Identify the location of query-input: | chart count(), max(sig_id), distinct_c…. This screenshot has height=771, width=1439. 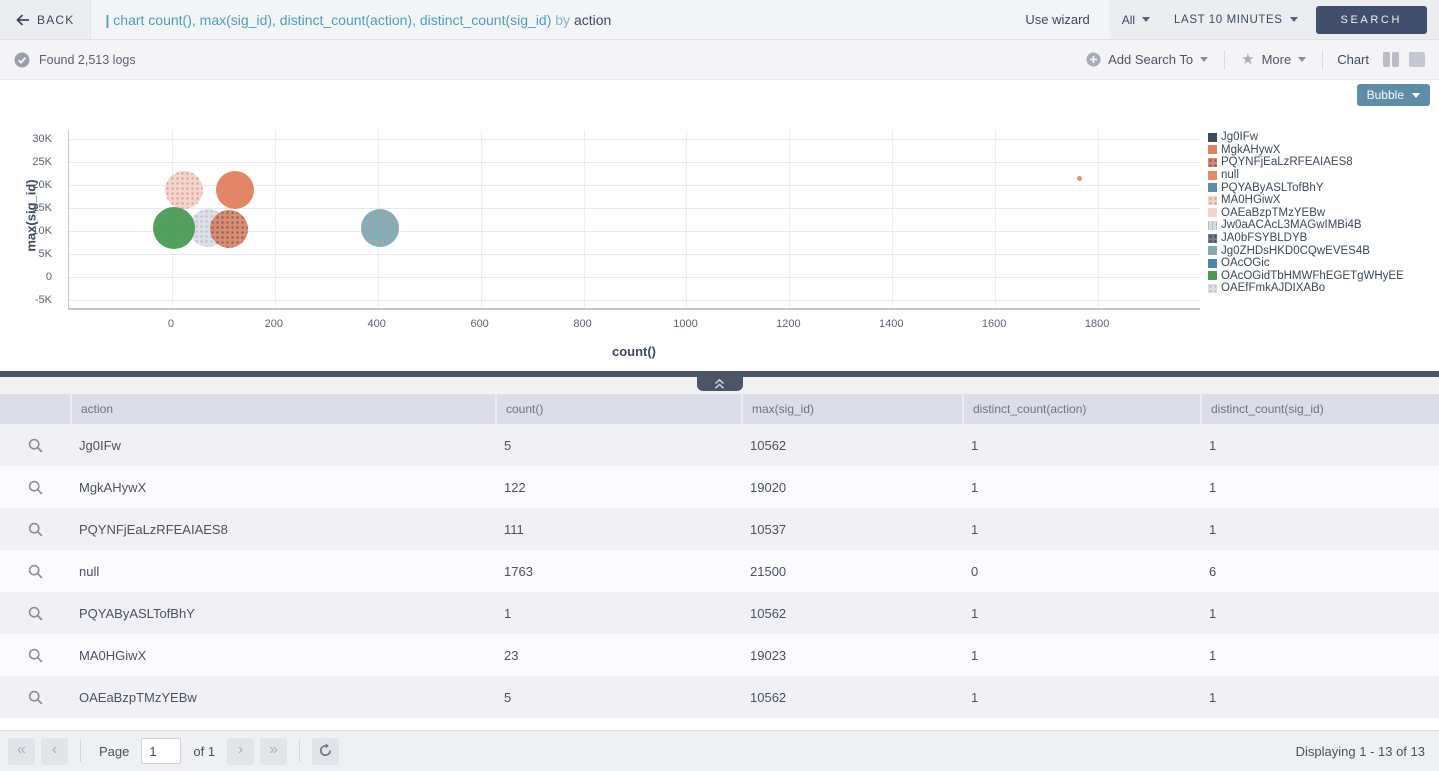
(600, 19).